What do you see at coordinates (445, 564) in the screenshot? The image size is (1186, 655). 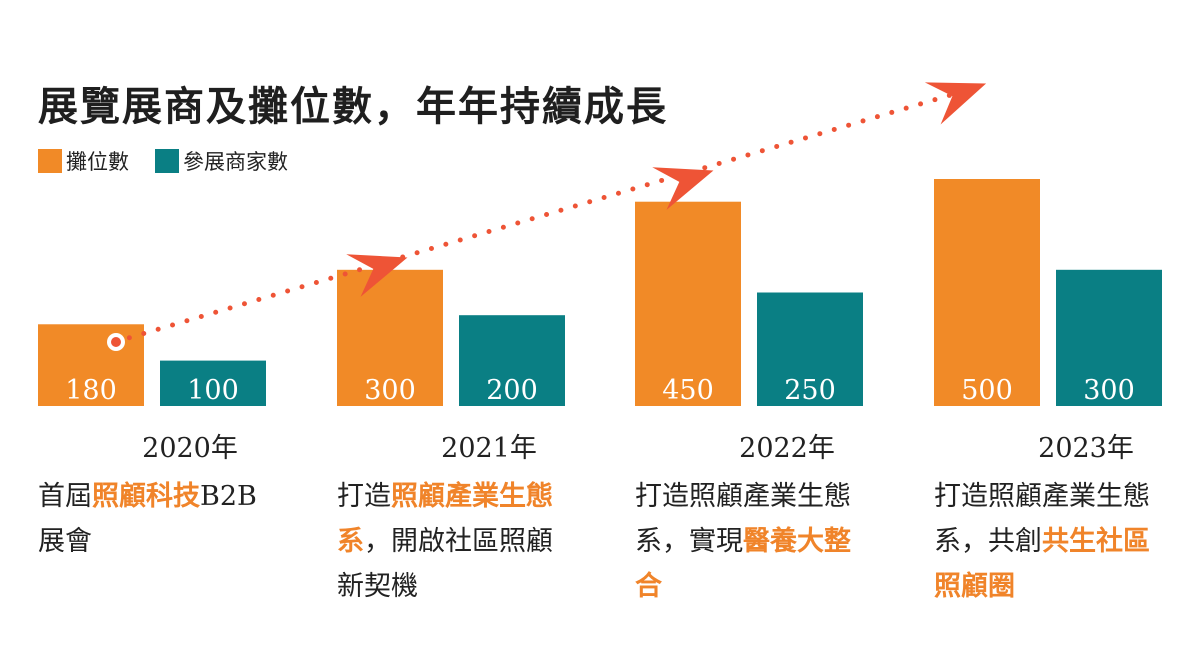 I see `description-text: ，開啟社區照顧新契機` at bounding box center [445, 564].